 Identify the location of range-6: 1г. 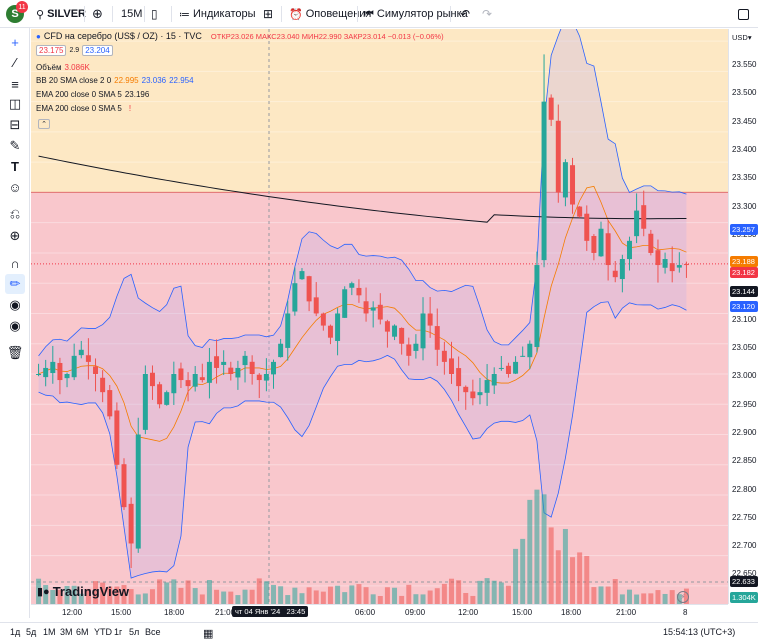
(118, 632).